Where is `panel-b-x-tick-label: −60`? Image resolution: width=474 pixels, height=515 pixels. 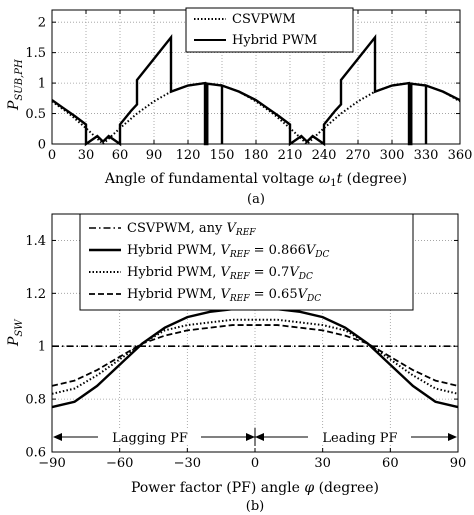
panel-b-x-tick-label: −60 is located at coordinates (119, 463).